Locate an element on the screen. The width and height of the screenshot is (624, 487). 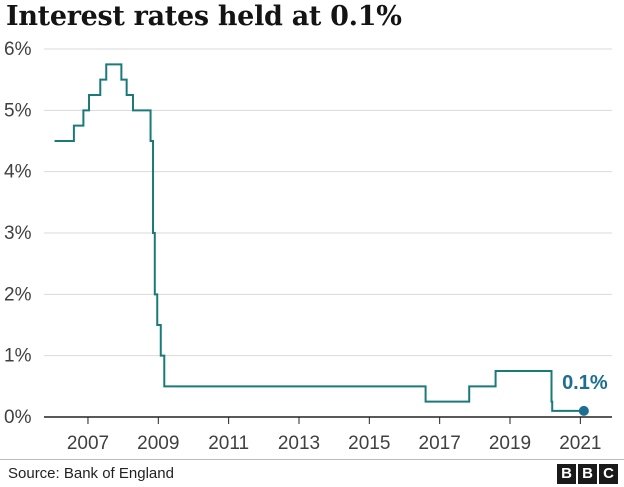
bbc-logo: B B C is located at coordinates (587, 474).